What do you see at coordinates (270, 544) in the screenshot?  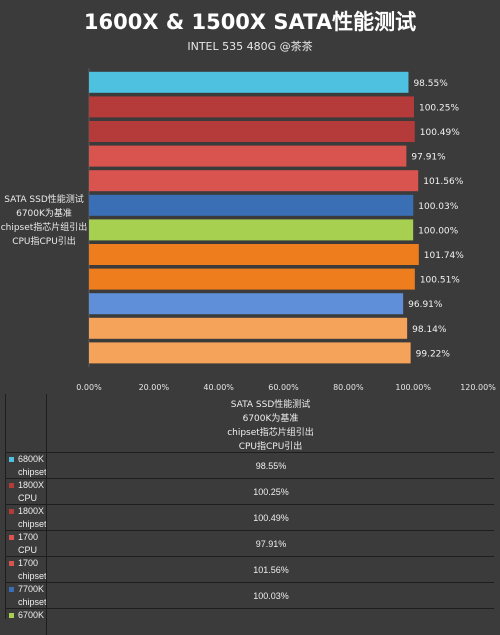 I see `row-value: 97.91%` at bounding box center [270, 544].